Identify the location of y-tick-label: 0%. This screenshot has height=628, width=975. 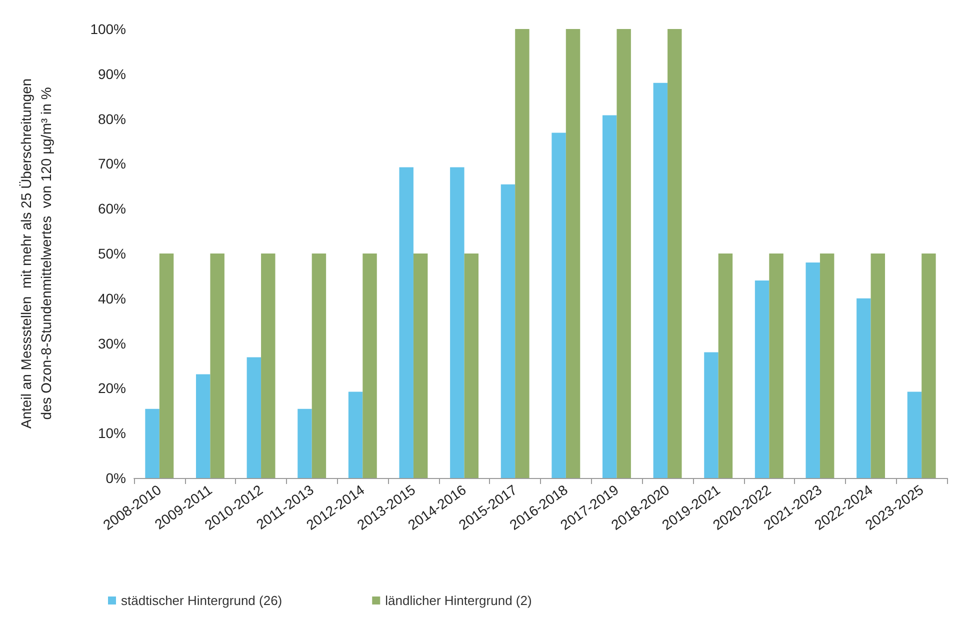
(116, 478).